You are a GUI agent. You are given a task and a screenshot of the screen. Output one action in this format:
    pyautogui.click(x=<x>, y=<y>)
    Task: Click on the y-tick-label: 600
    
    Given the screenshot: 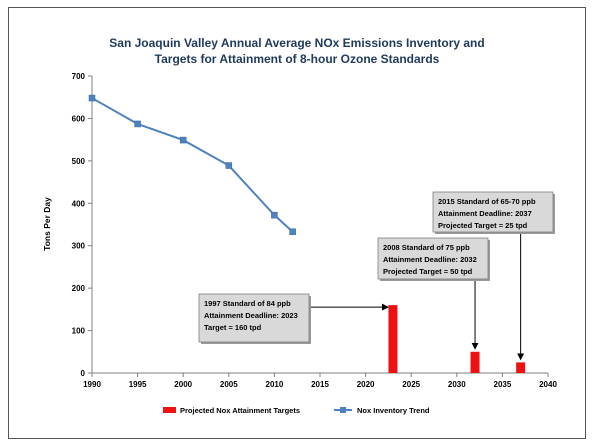 What is the action you would take?
    pyautogui.click(x=79, y=118)
    